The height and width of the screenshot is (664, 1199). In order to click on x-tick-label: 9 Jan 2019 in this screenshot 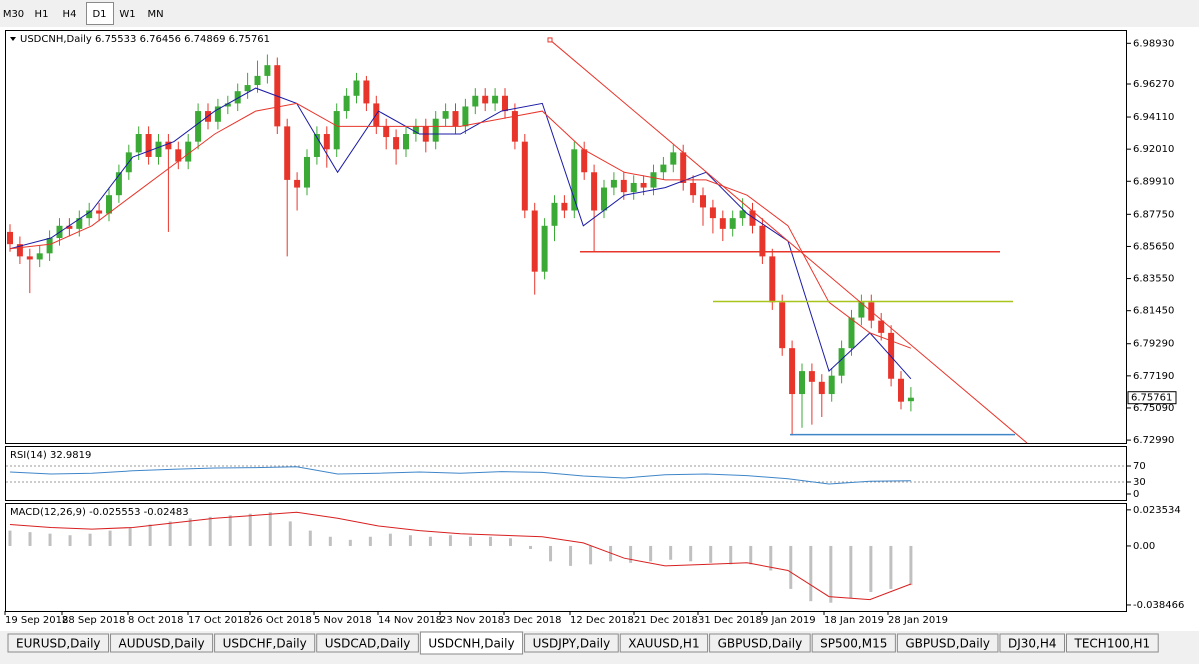, I will do `click(789, 620)`.